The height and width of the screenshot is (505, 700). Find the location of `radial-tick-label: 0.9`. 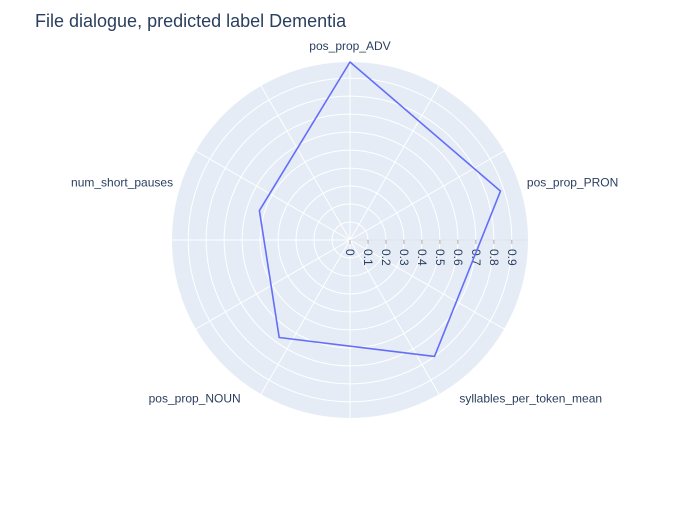

radial-tick-label: 0.9 is located at coordinates (512, 257).